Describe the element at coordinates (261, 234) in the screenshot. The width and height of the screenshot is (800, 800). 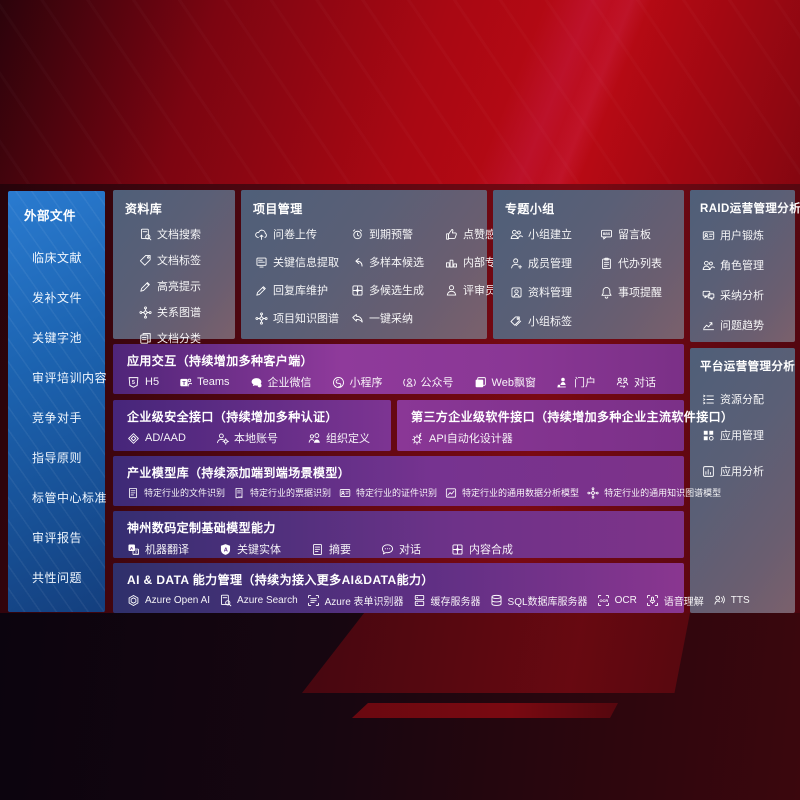
I see `cloud-up-icon` at that location.